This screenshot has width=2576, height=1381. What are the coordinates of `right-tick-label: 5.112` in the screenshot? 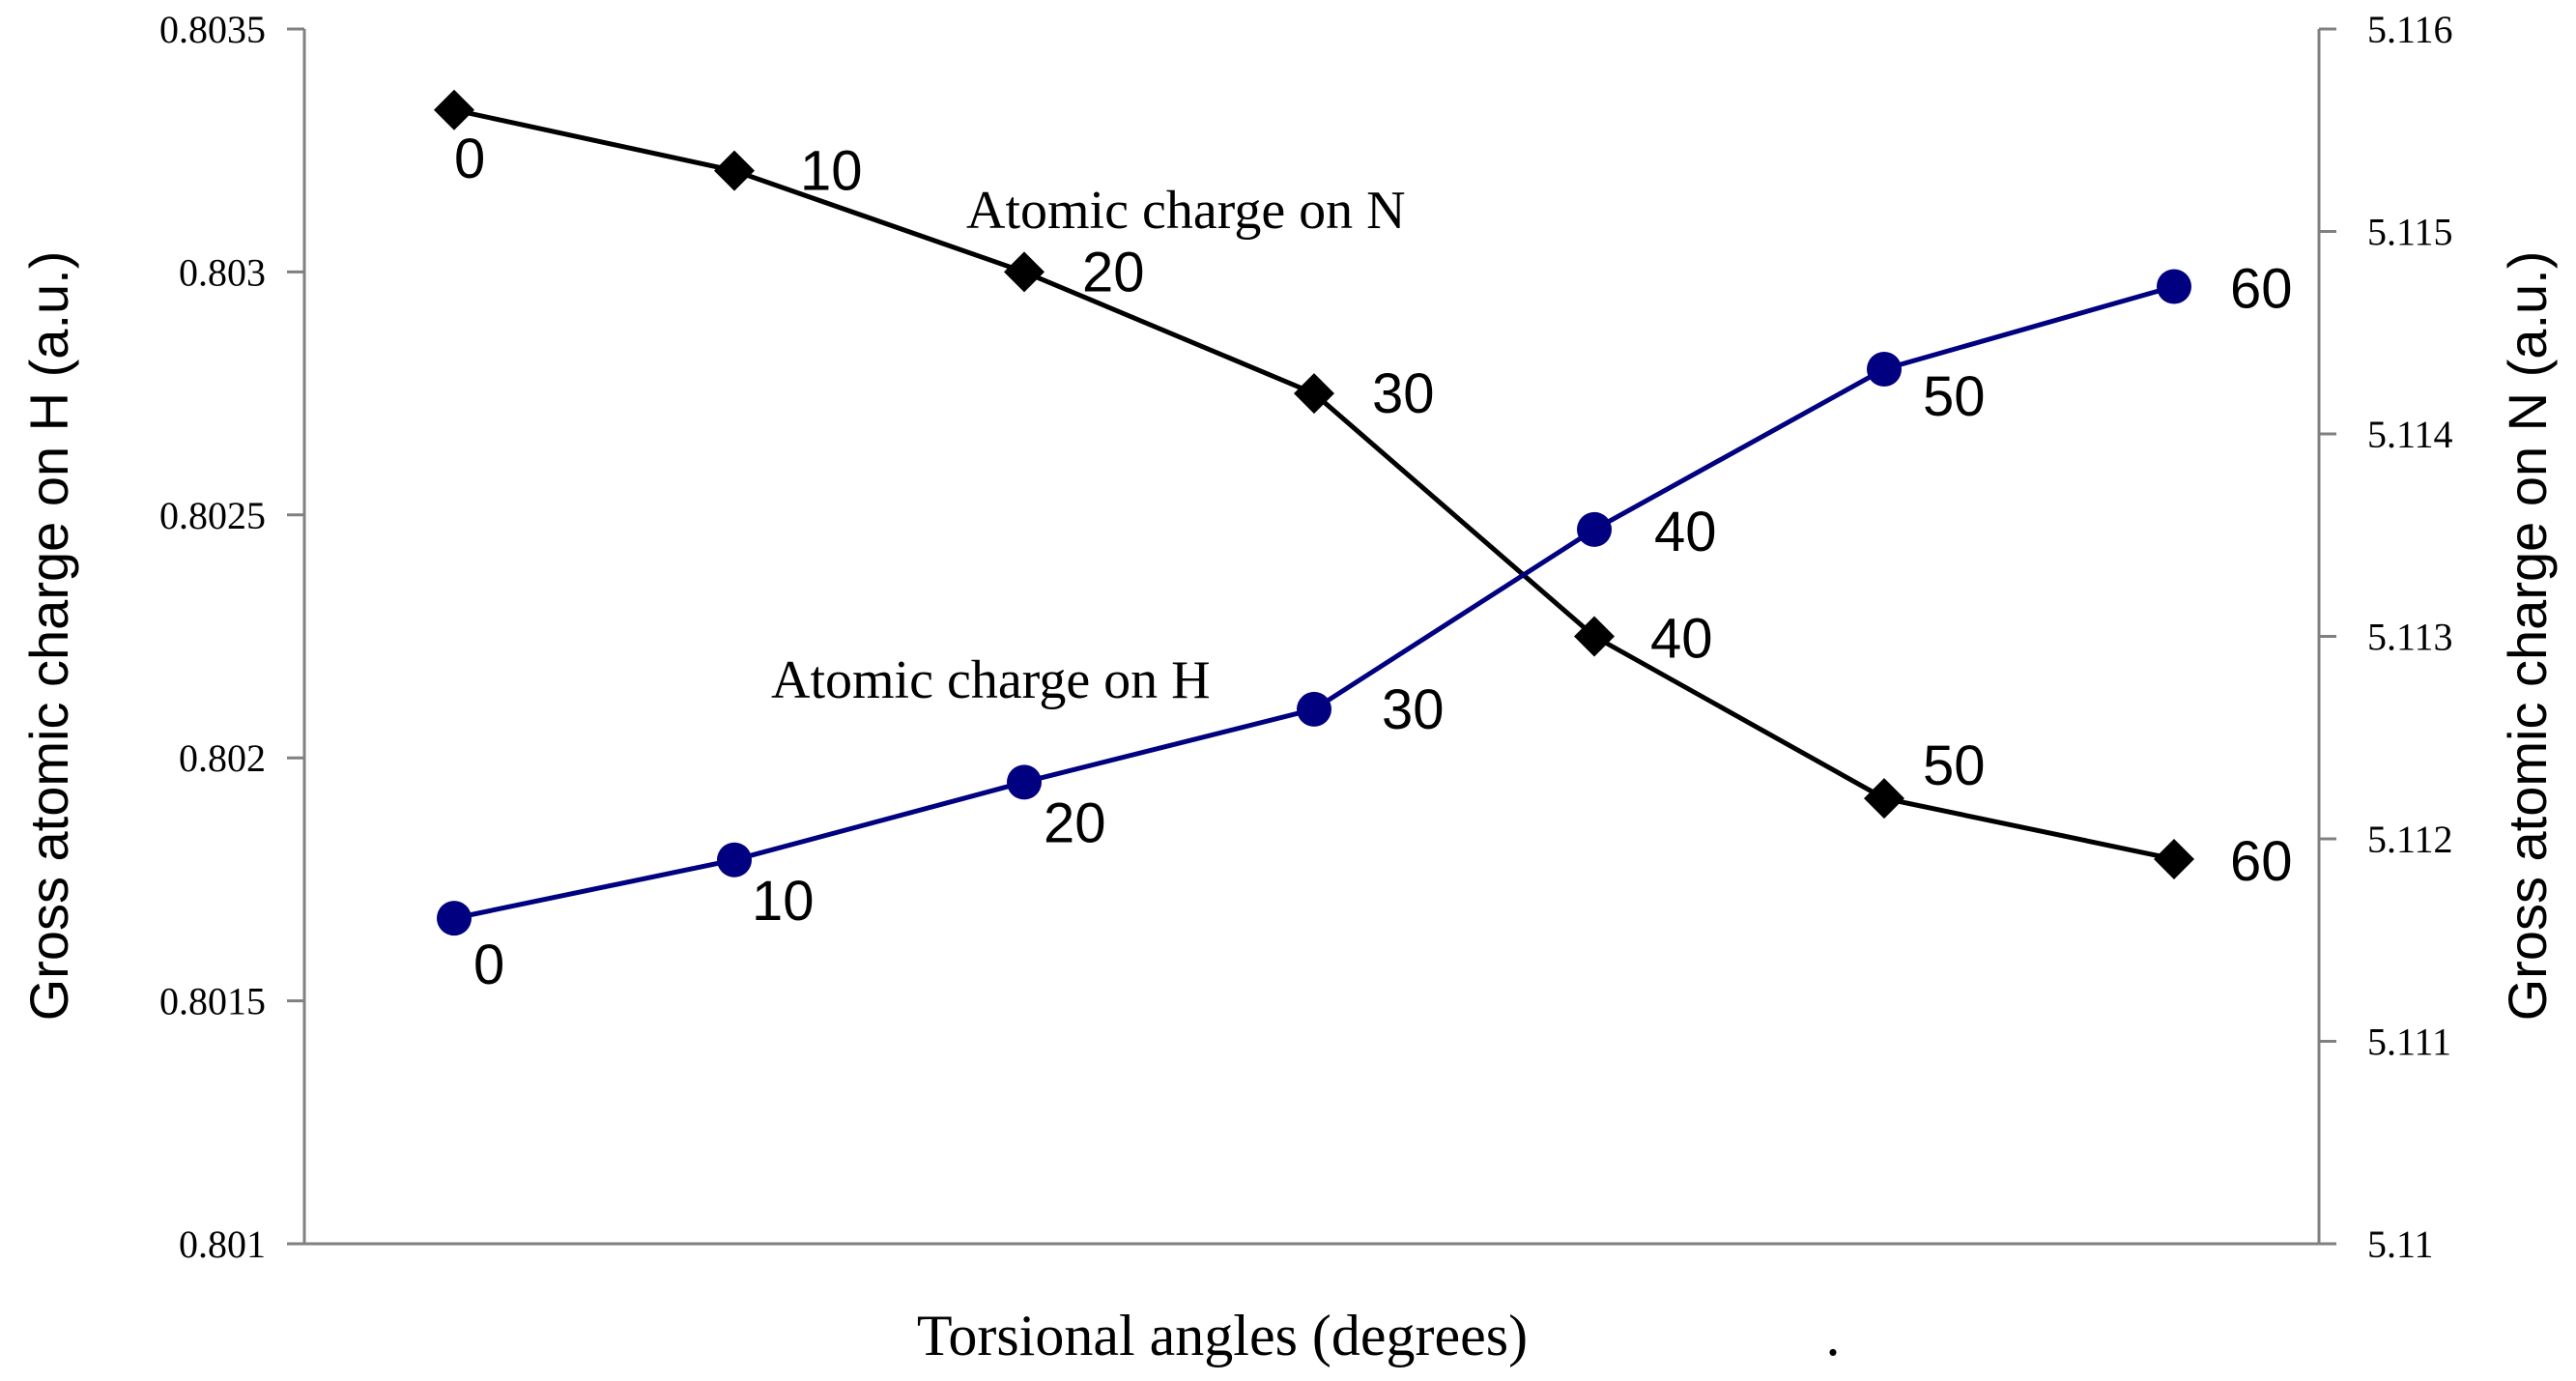 It's located at (2410, 839).